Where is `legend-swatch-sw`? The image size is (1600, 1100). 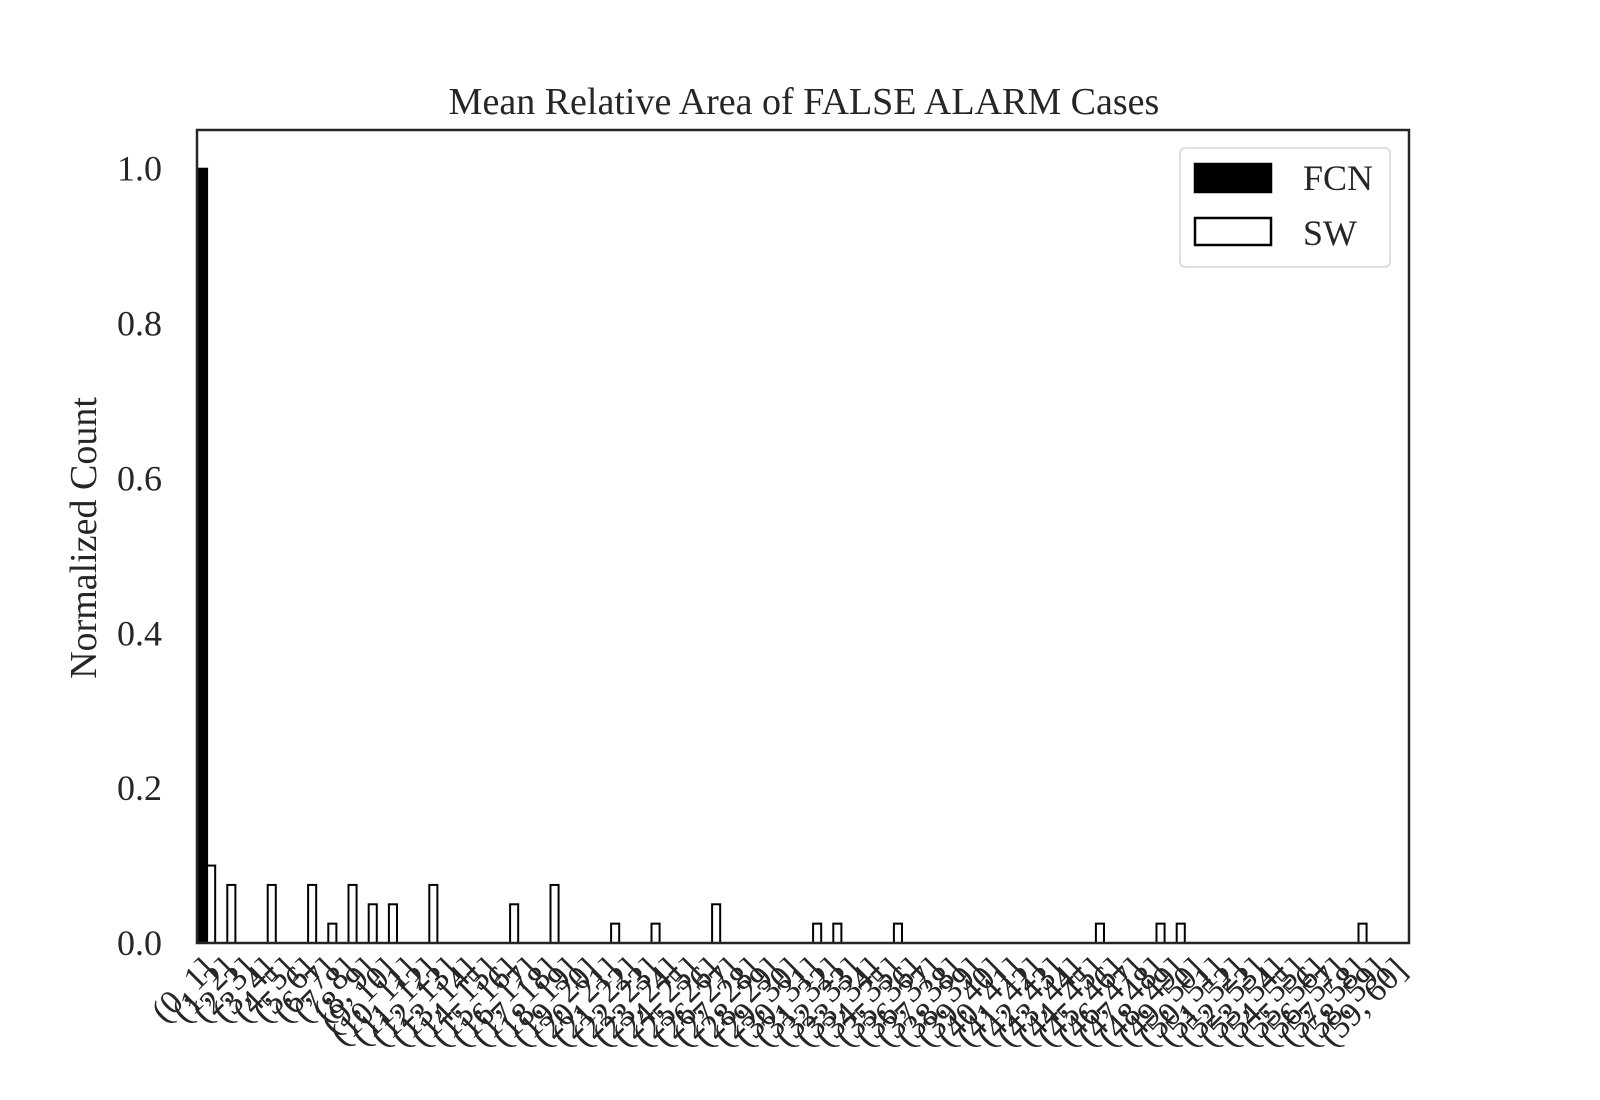 legend-swatch-sw is located at coordinates (1233, 231).